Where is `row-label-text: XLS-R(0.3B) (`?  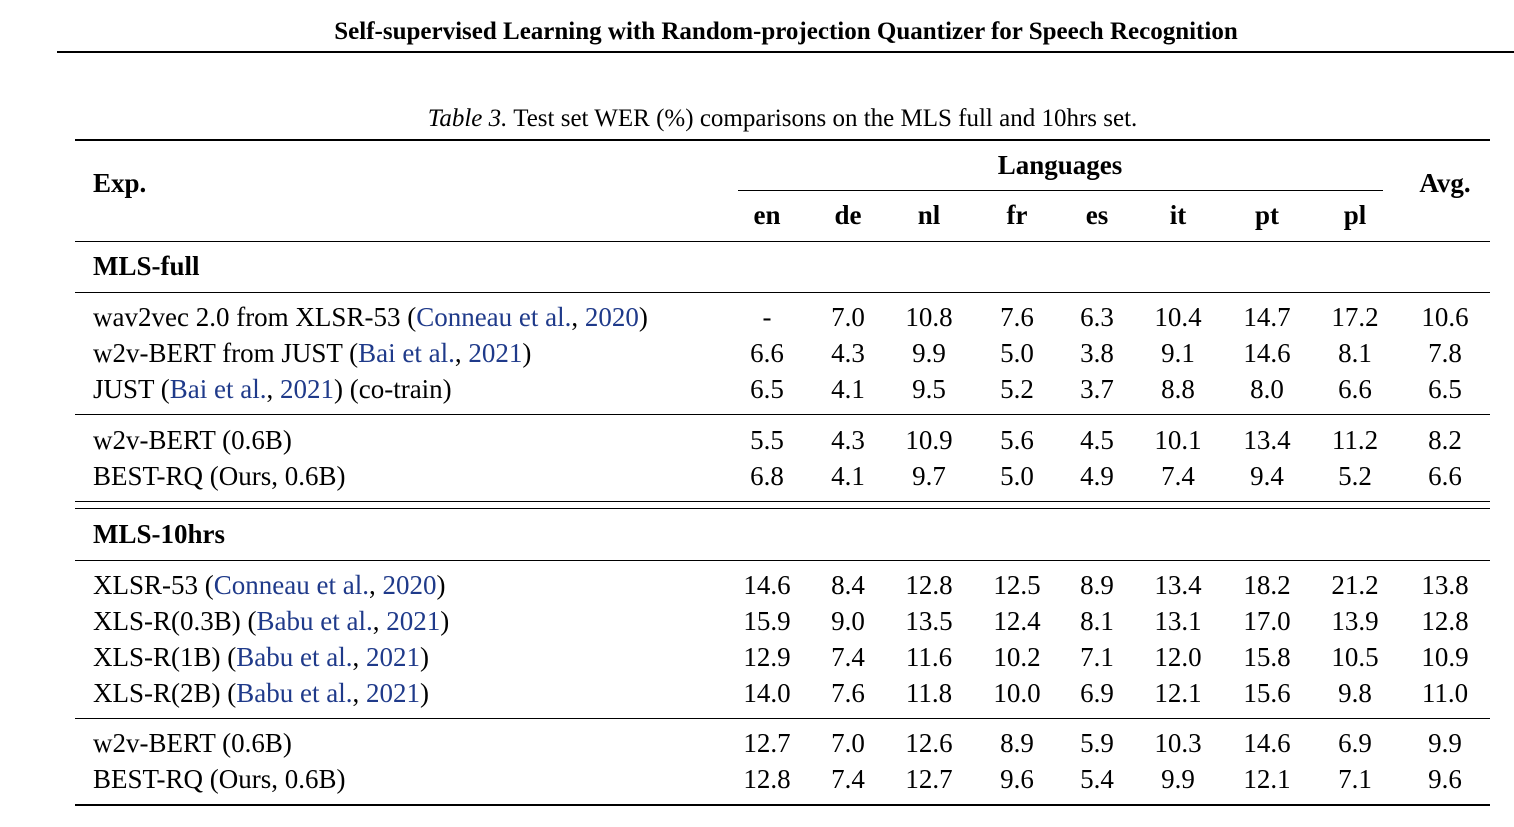 row-label-text: XLS-R(0.3B) ( is located at coordinates (175, 621).